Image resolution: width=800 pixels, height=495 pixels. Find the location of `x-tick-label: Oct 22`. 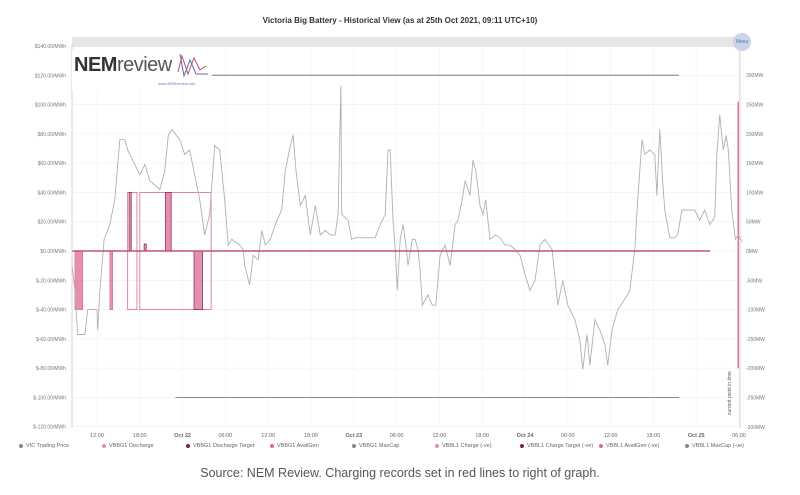

x-tick-label: Oct 22 is located at coordinates (182, 436).